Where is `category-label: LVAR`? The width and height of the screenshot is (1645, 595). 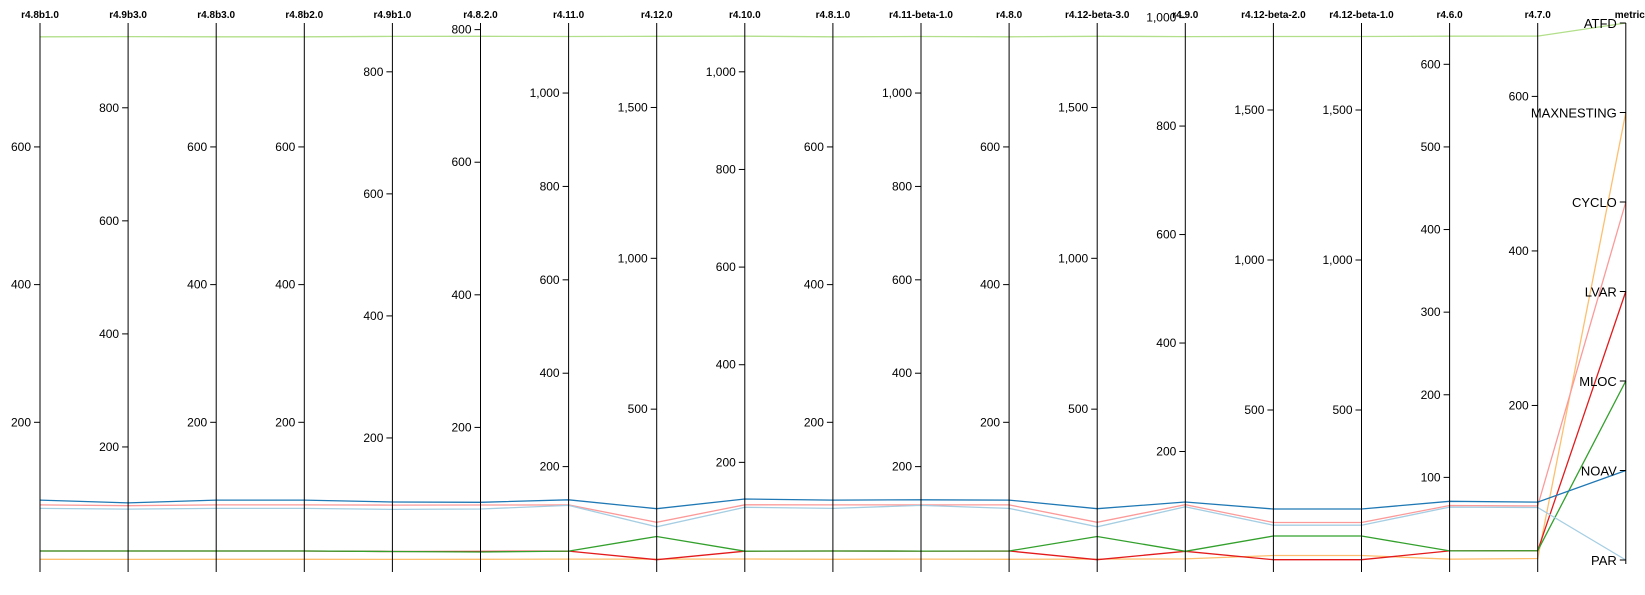 category-label: LVAR is located at coordinates (1601, 292).